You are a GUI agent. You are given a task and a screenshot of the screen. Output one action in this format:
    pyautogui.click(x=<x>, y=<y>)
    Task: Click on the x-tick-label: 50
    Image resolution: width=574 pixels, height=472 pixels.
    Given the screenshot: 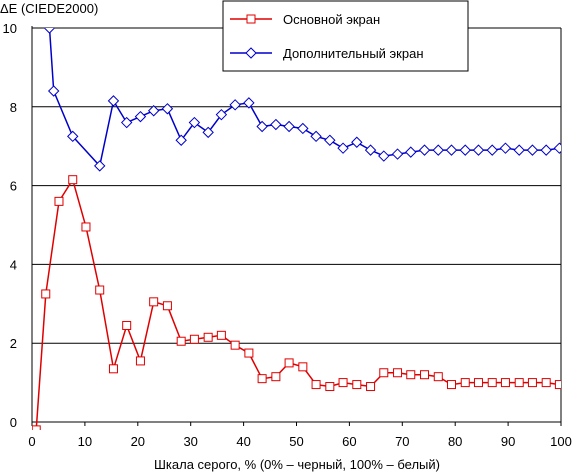 What is the action you would take?
    pyautogui.click(x=296, y=441)
    